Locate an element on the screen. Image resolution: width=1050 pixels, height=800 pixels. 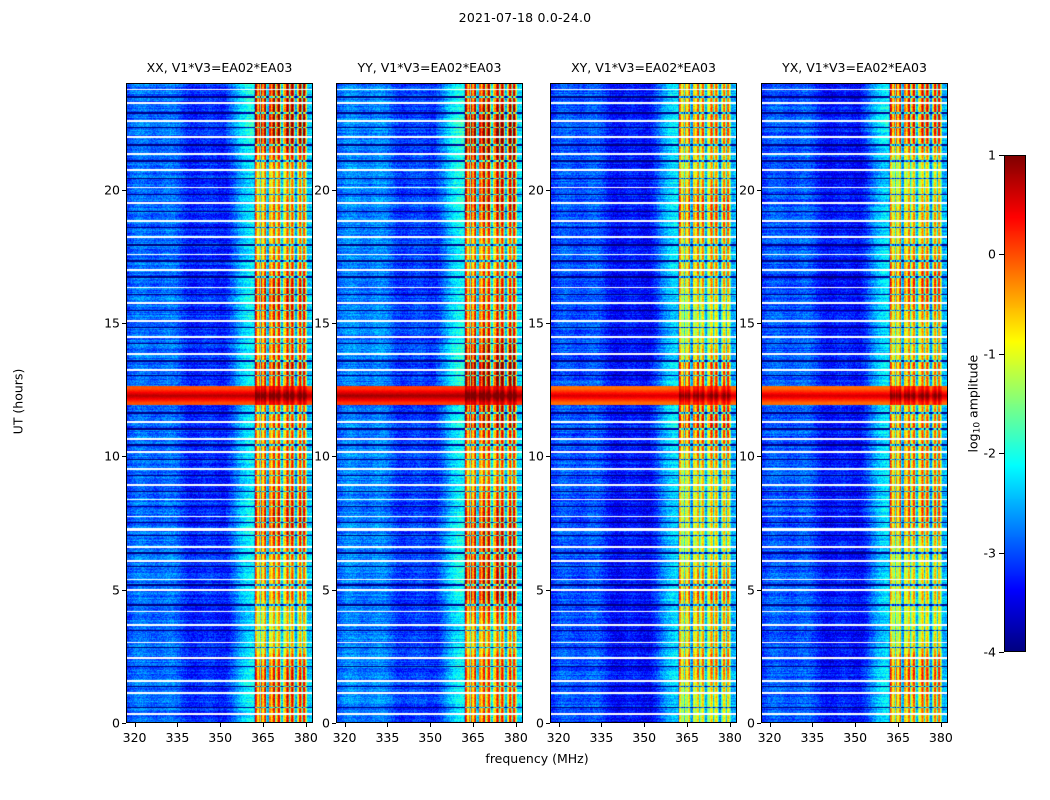
panel-frame-yx is located at coordinates (854, 403).